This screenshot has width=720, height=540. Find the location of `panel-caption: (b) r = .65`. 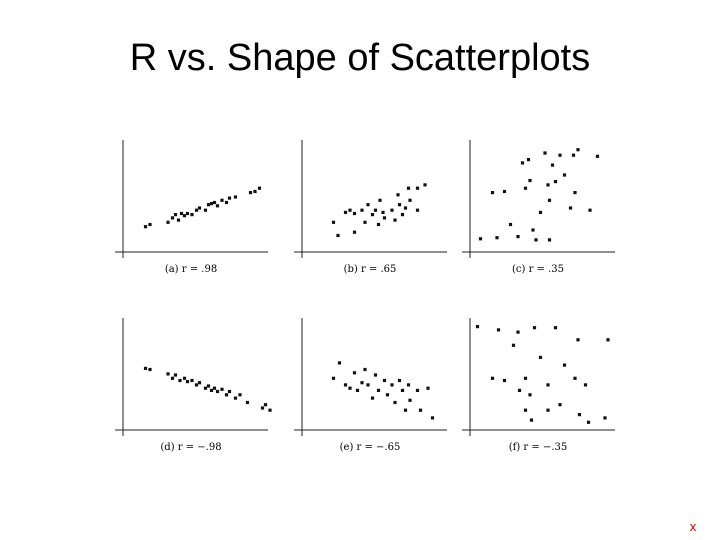

panel-caption: (b) r = .65 is located at coordinates (370, 269).